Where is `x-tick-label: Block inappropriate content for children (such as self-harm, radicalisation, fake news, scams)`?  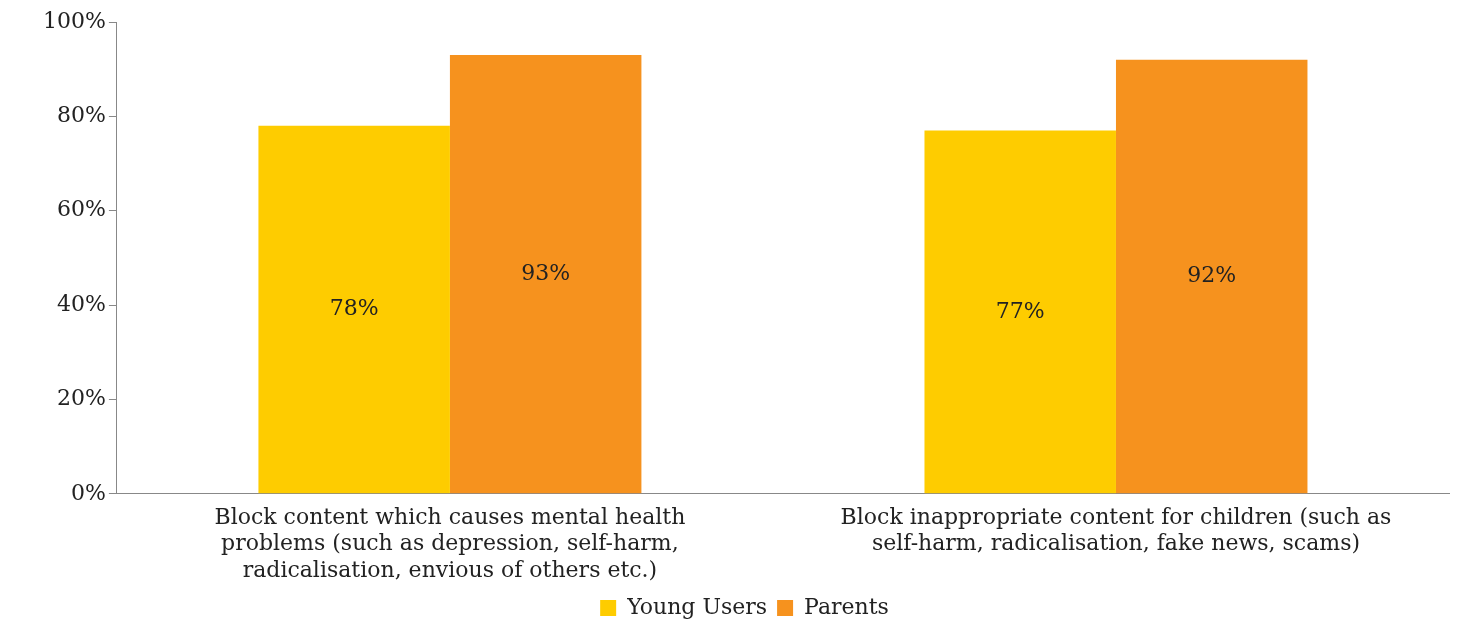
x-tick-label: Block inappropriate content for children (such as self-harm, radicalisation, fake news, scams) is located at coordinates (1116, 529).